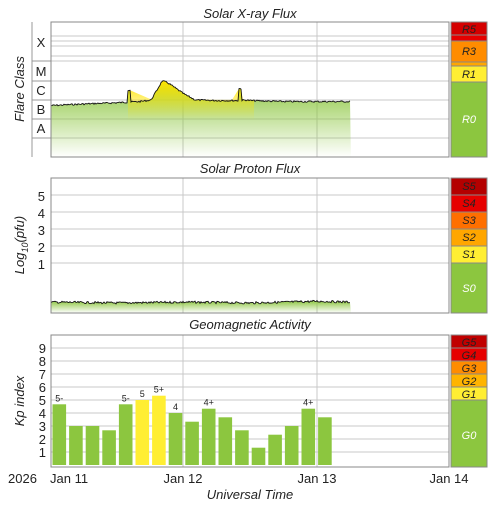 This screenshot has height=508, width=500. Describe the element at coordinates (42, 452) in the screenshot. I see `kp-tick-1: 1` at that location.